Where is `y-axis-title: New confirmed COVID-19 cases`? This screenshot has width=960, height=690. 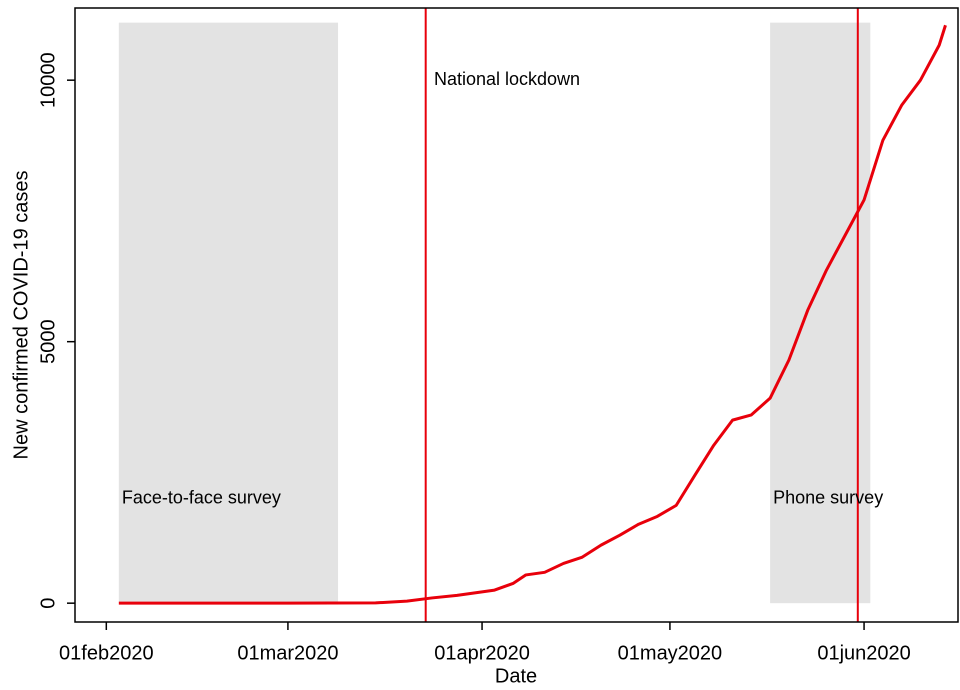 y-axis-title: New confirmed COVID-19 cases is located at coordinates (21, 315).